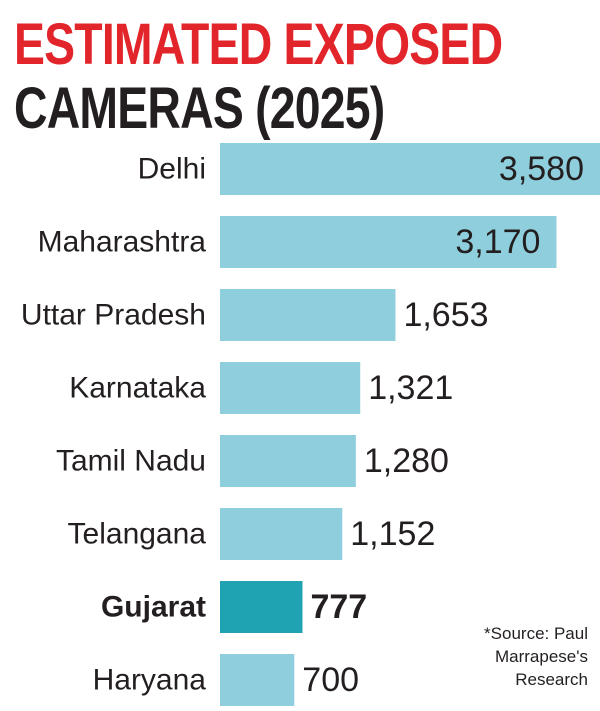 The width and height of the screenshot is (600, 711). What do you see at coordinates (172, 169) in the screenshot?
I see `category-label: Delhi` at bounding box center [172, 169].